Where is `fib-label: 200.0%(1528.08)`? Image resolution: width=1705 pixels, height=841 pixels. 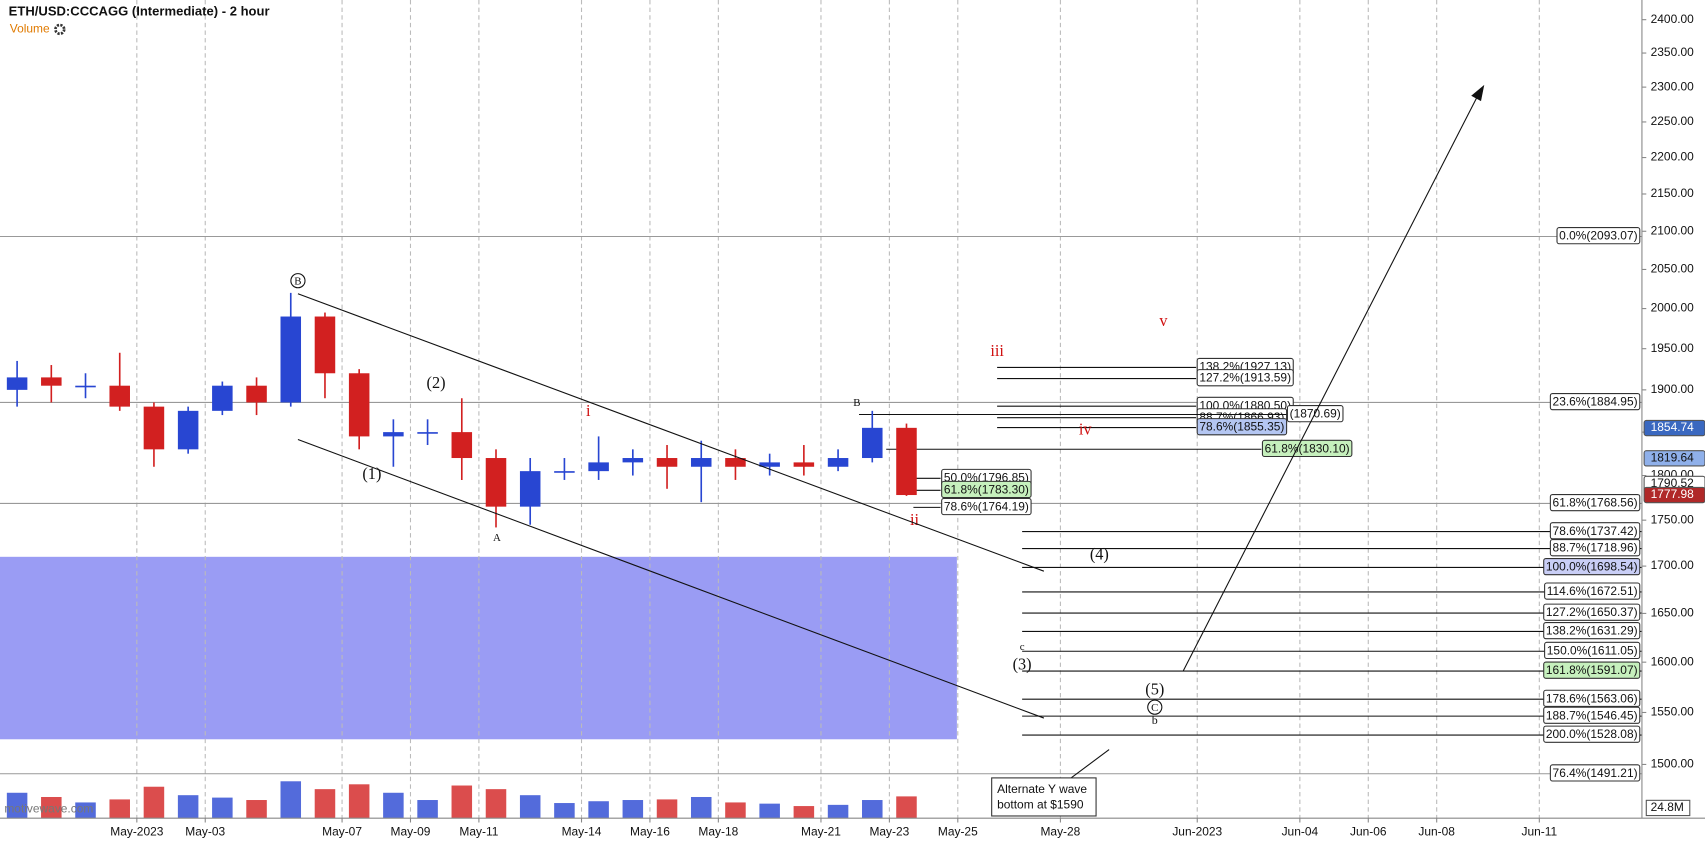 fib-label: 200.0%(1528.08) is located at coordinates (1592, 734).